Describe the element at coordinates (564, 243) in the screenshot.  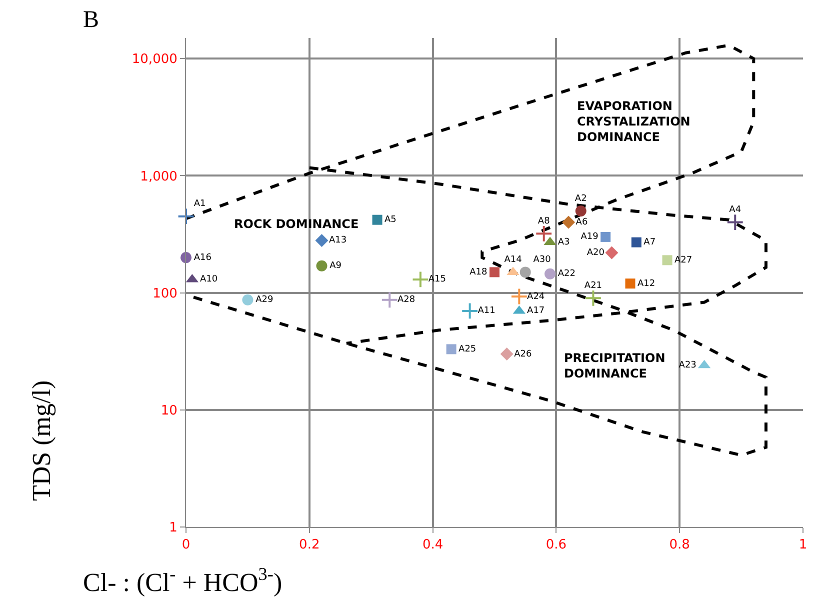
I see `series-label: A3` at that location.